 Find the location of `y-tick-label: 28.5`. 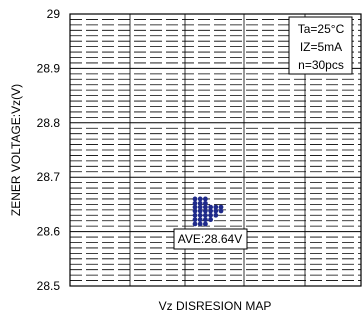

y-tick-label: 28.5 is located at coordinates (49, 286).